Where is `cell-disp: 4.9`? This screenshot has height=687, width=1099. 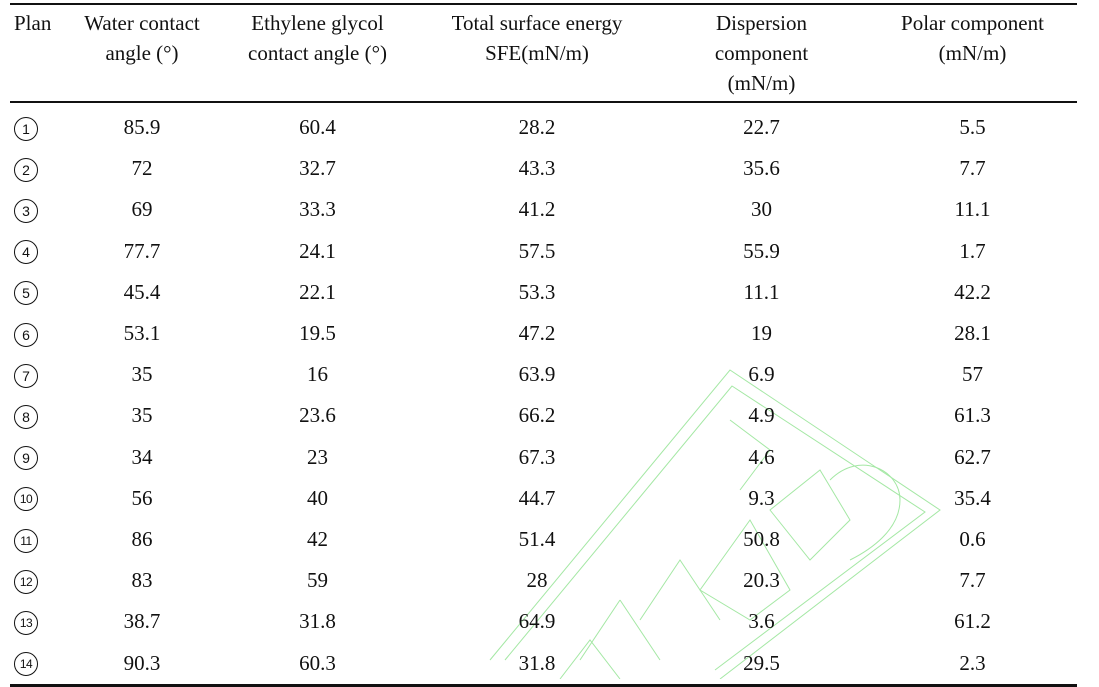 cell-disp: 4.9 is located at coordinates (761, 415).